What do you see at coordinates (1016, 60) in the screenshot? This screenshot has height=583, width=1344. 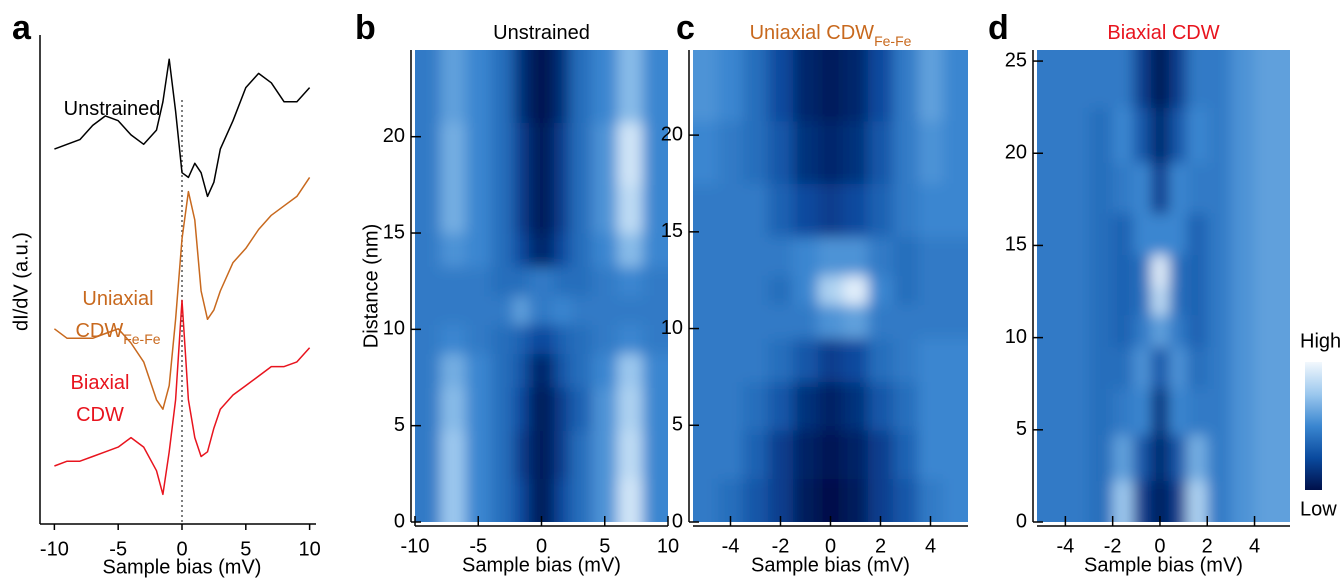 I see `y-tick-label: 25` at bounding box center [1016, 60].